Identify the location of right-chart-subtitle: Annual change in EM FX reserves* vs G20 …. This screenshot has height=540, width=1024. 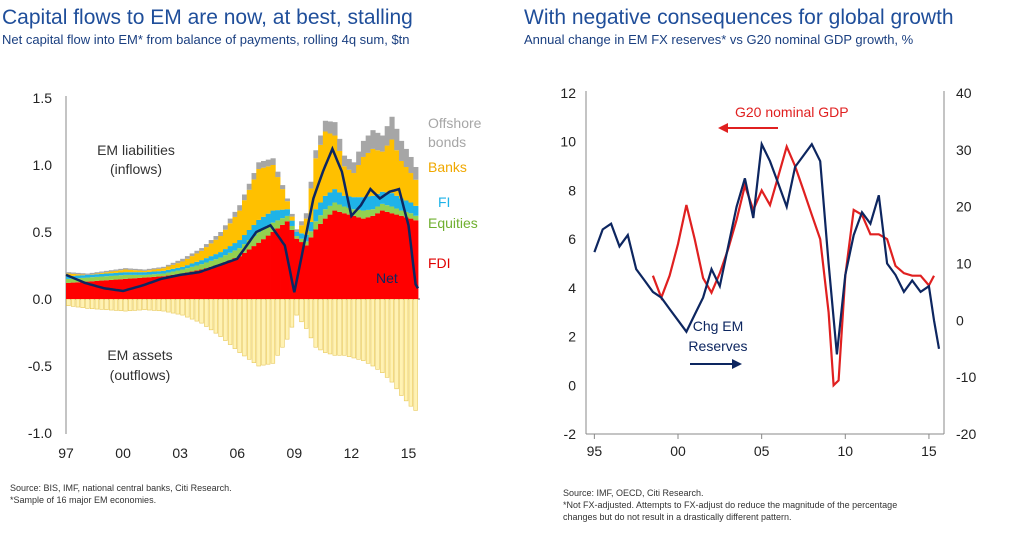
(719, 39).